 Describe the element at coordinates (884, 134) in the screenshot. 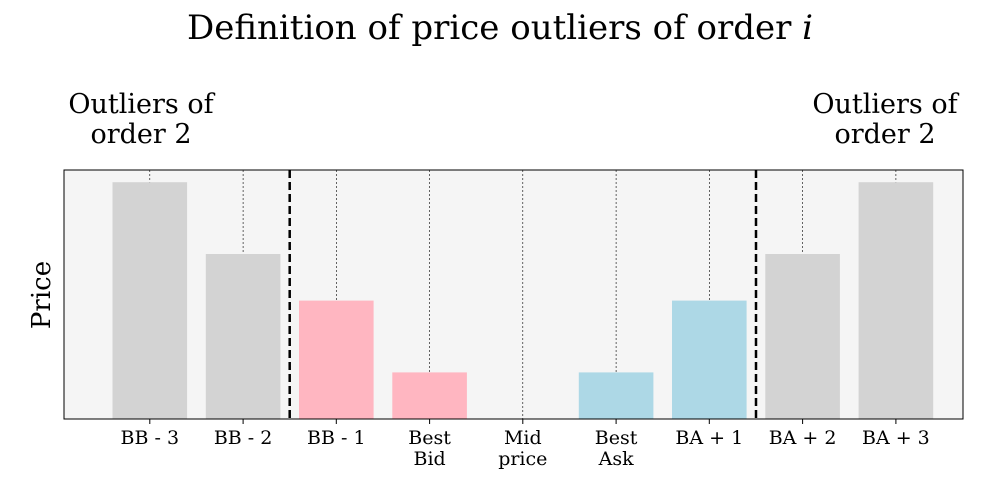

I see `outlier-label-right-line2: order 2` at that location.